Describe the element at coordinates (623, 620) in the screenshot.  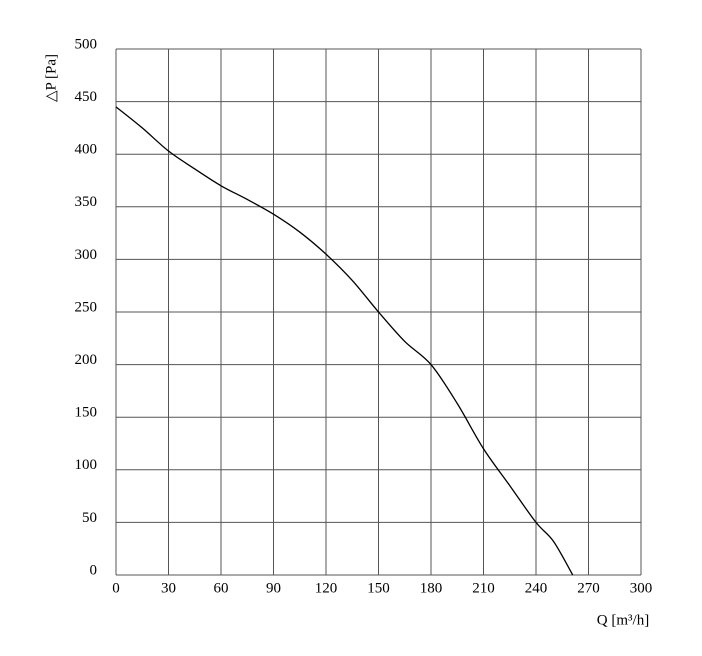
I see `x-axis-label: Q [m³/h]` at that location.